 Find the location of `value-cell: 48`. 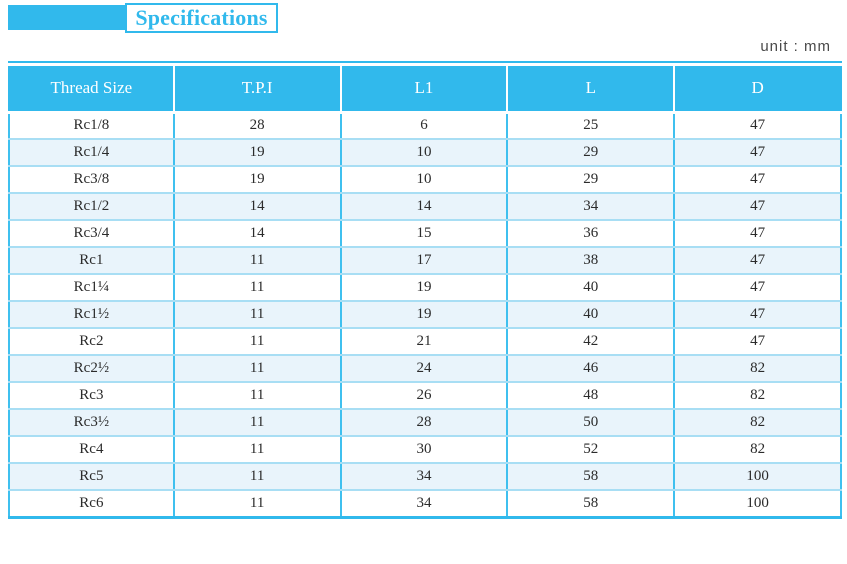

value-cell: 48 is located at coordinates (591, 395).